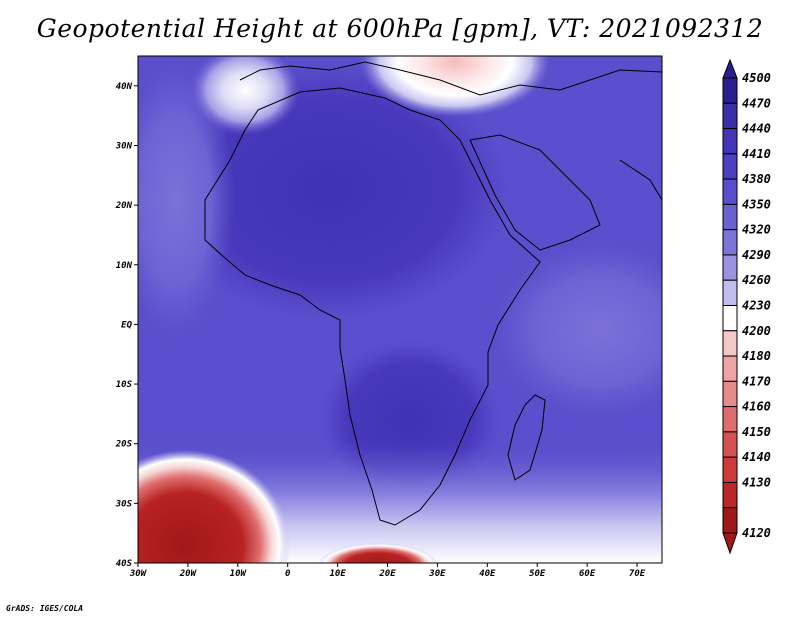 This screenshot has height=618, width=800. I want to click on colorbar-label: 4150, so click(756, 432).